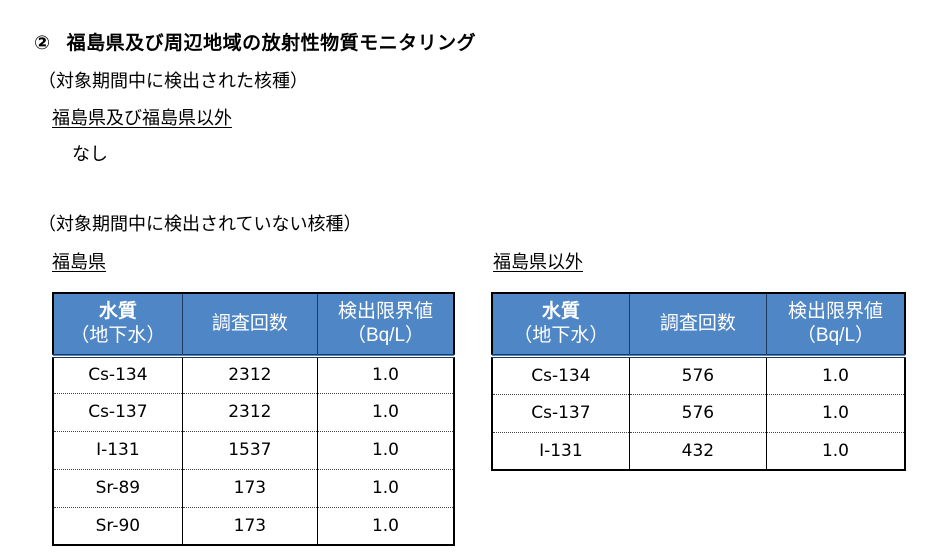 Image resolution: width=939 pixels, height=553 pixels. I want to click on detected-region: 福島県及び福島県以外, so click(142, 118).